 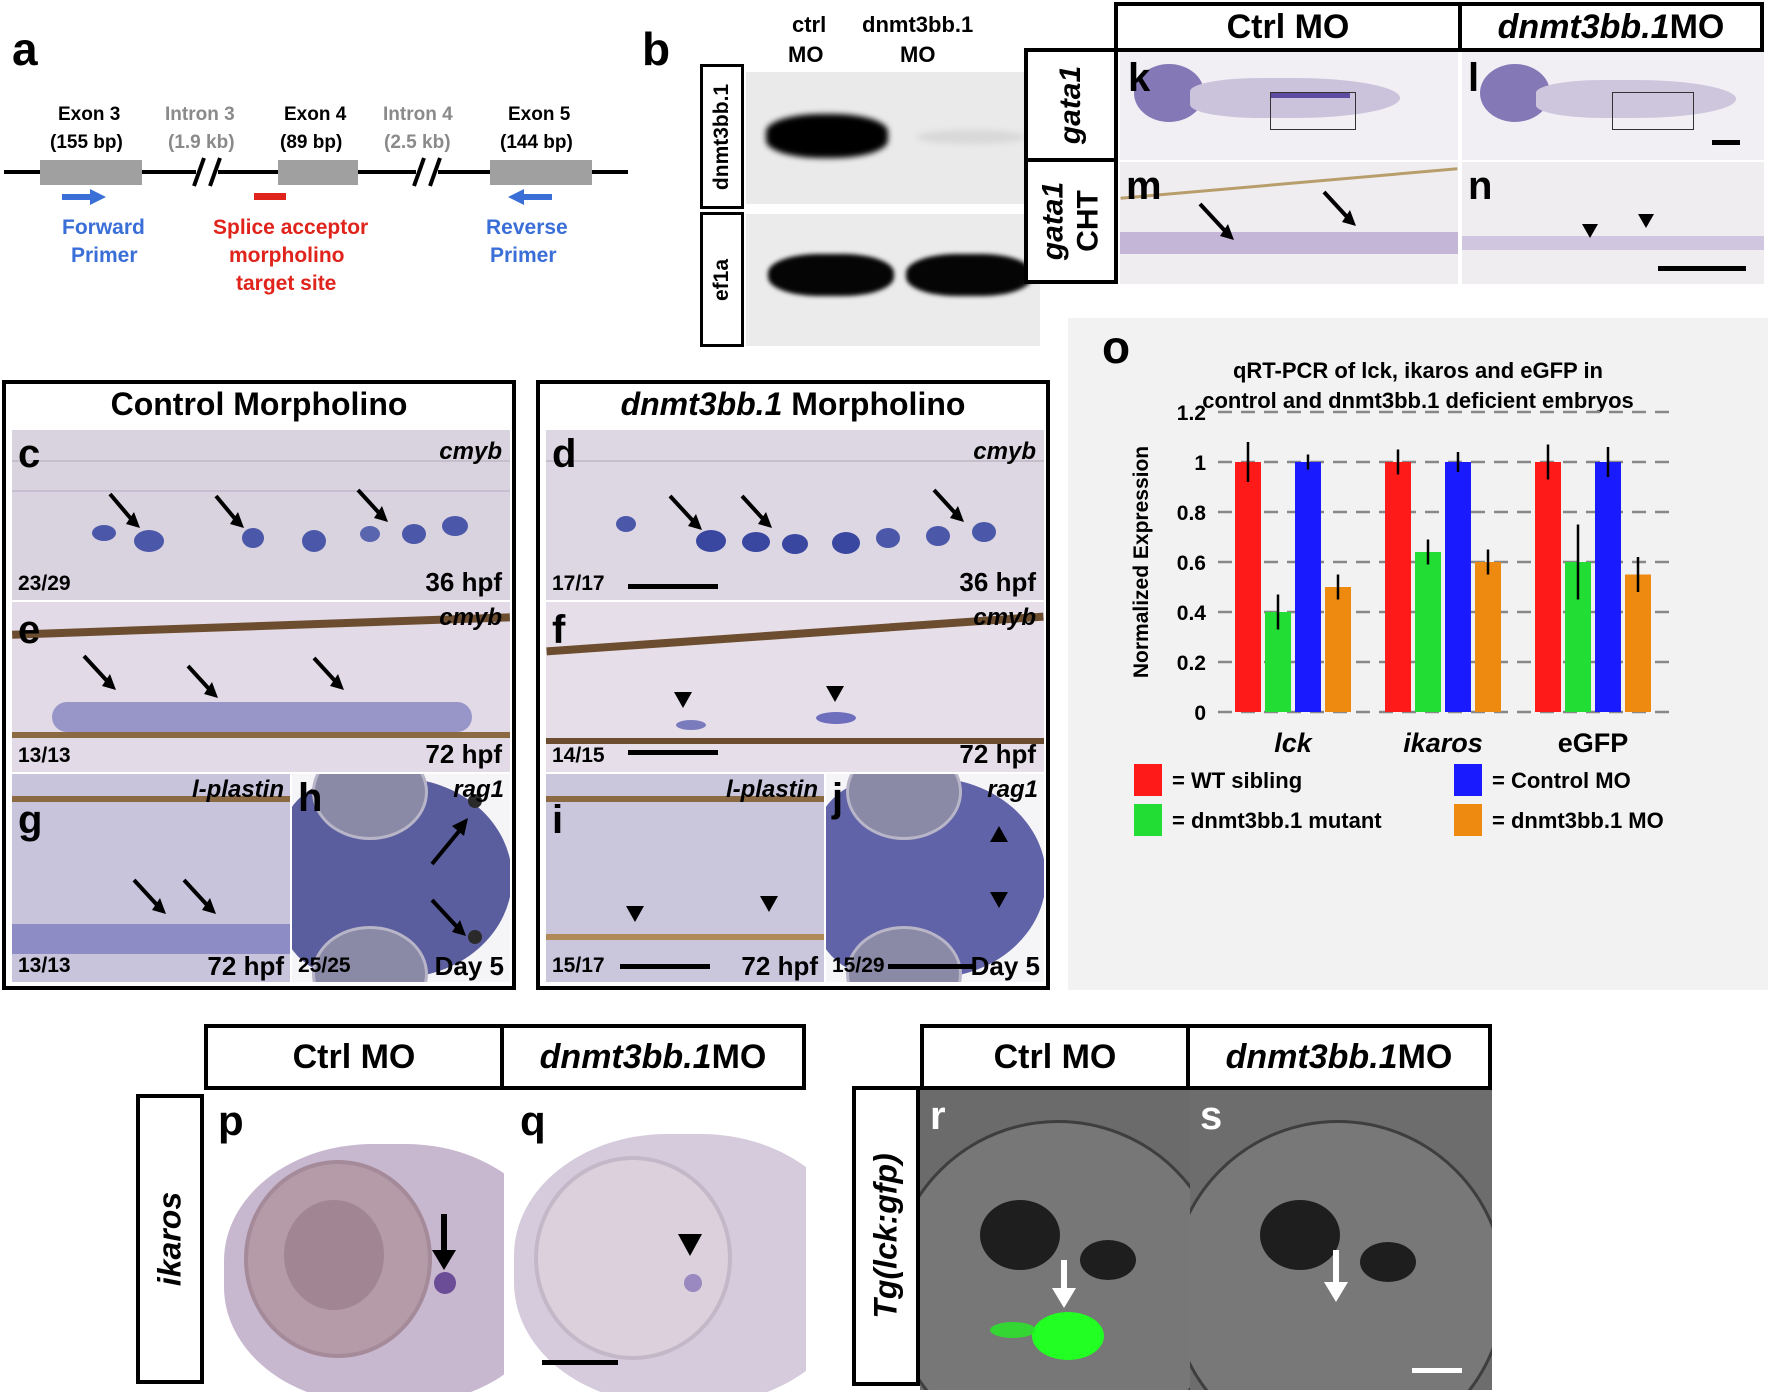 I want to click on arrow-icon-r, so click(x=1064, y=1284).